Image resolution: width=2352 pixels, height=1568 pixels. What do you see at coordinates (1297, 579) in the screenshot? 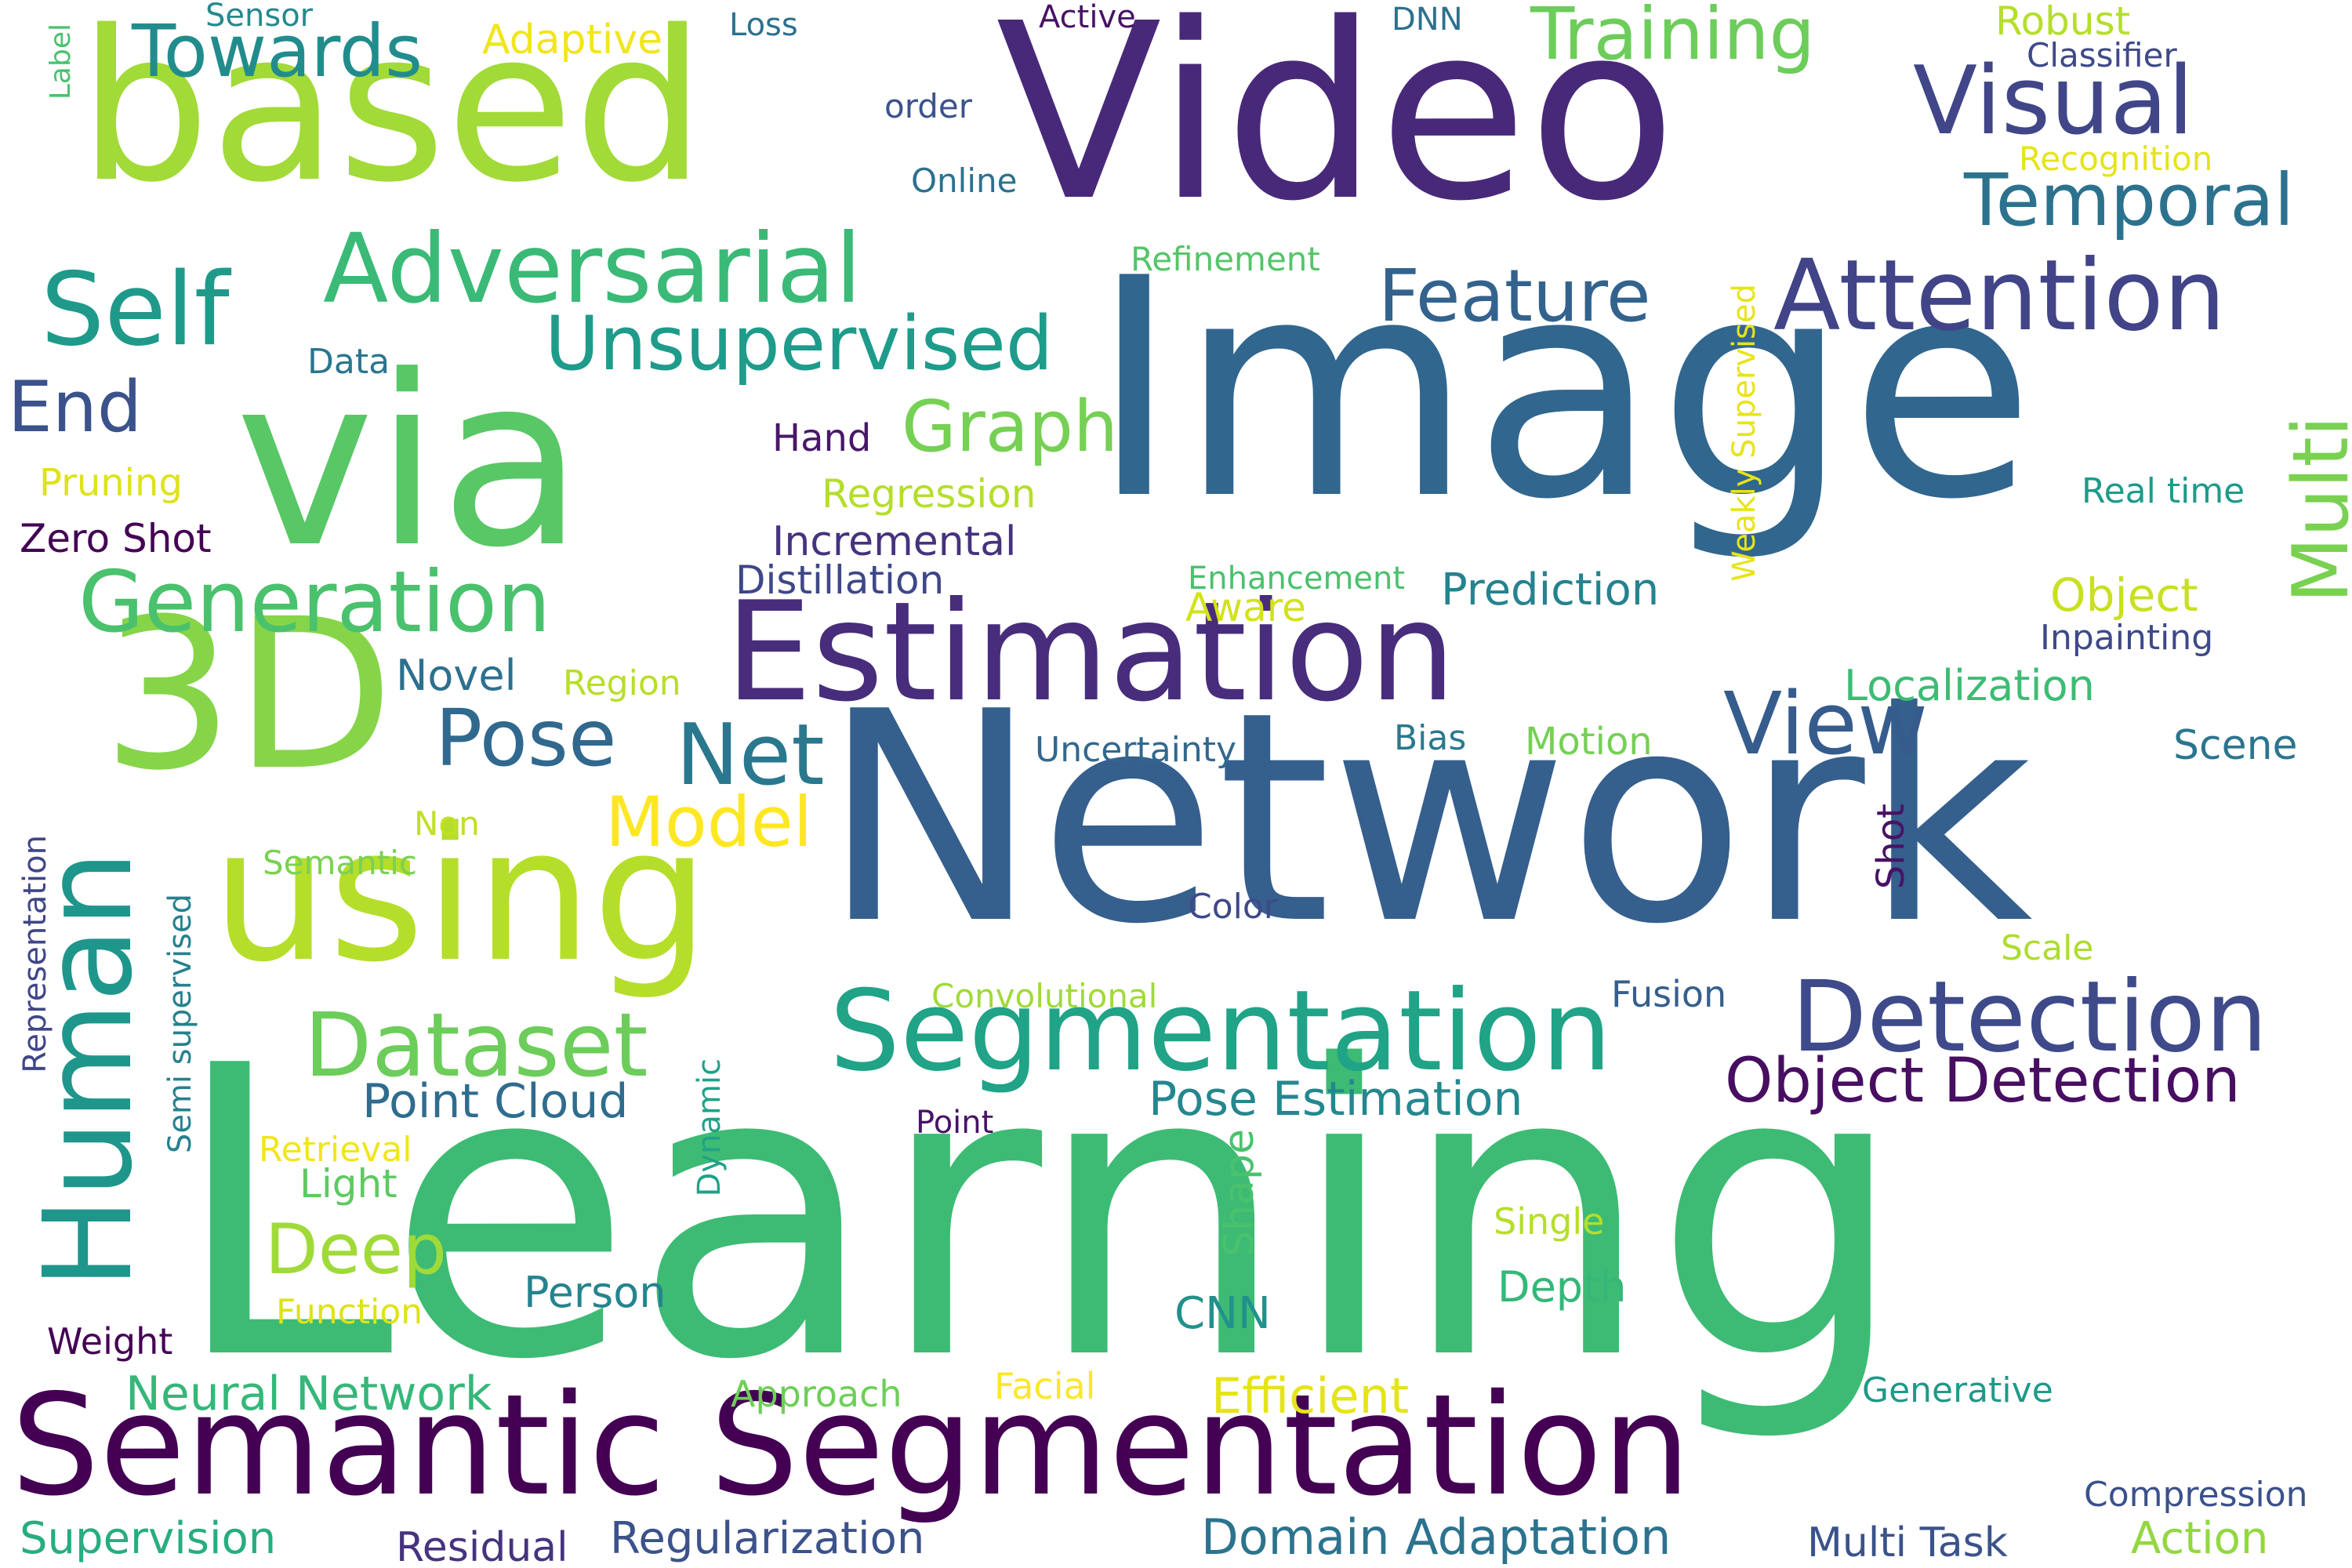
I see `word-enhancement: Enhancement` at bounding box center [1297, 579].